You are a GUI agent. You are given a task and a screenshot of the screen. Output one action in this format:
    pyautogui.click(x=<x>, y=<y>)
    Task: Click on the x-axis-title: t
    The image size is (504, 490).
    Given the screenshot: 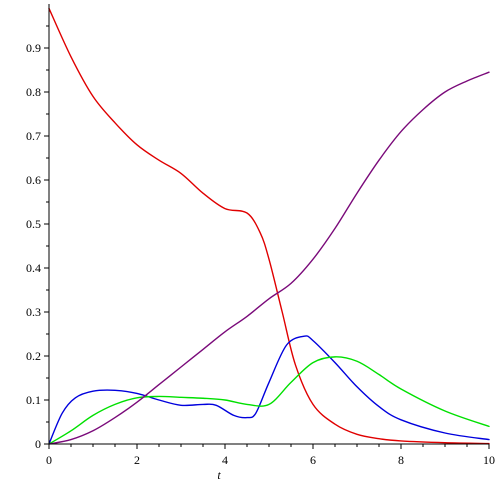 What is the action you would take?
    pyautogui.click(x=219, y=475)
    